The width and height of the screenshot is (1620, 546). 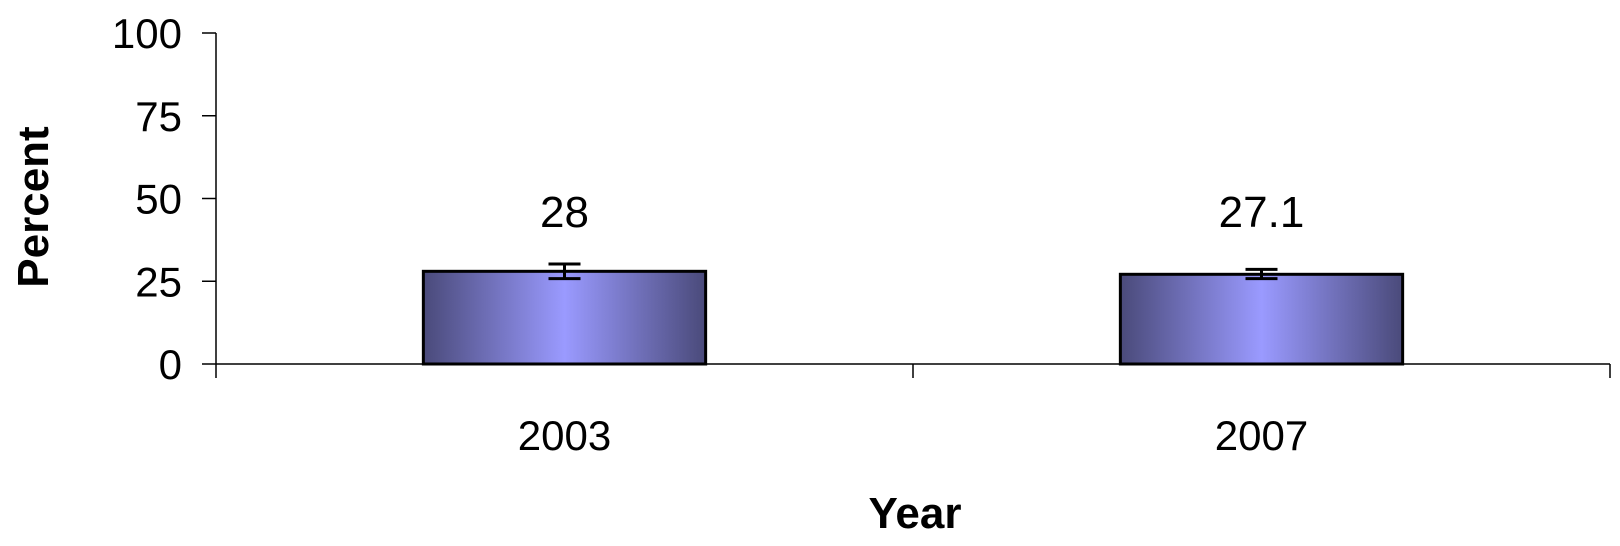 I want to click on data-label: 28, so click(x=564, y=212).